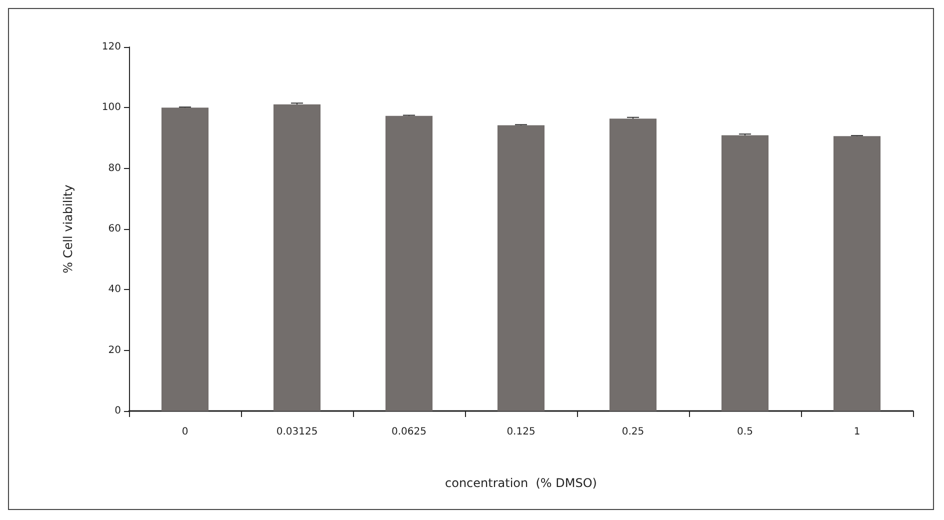 The height and width of the screenshot is (520, 944). What do you see at coordinates (521, 432) in the screenshot?
I see `x-tick-label: 0.125` at bounding box center [521, 432].